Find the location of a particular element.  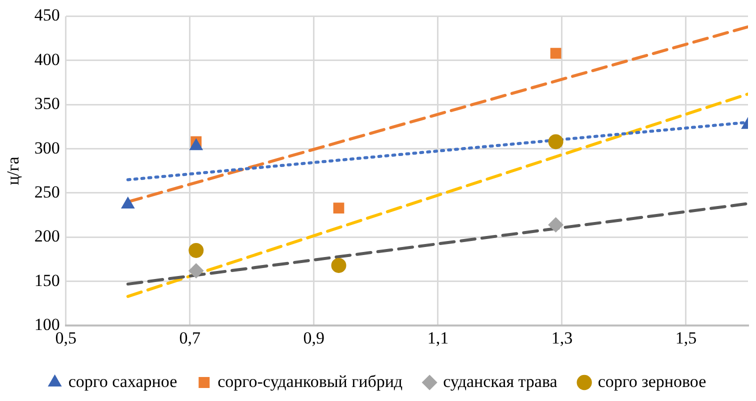

y-tick-label: 150 is located at coordinates (47, 280).